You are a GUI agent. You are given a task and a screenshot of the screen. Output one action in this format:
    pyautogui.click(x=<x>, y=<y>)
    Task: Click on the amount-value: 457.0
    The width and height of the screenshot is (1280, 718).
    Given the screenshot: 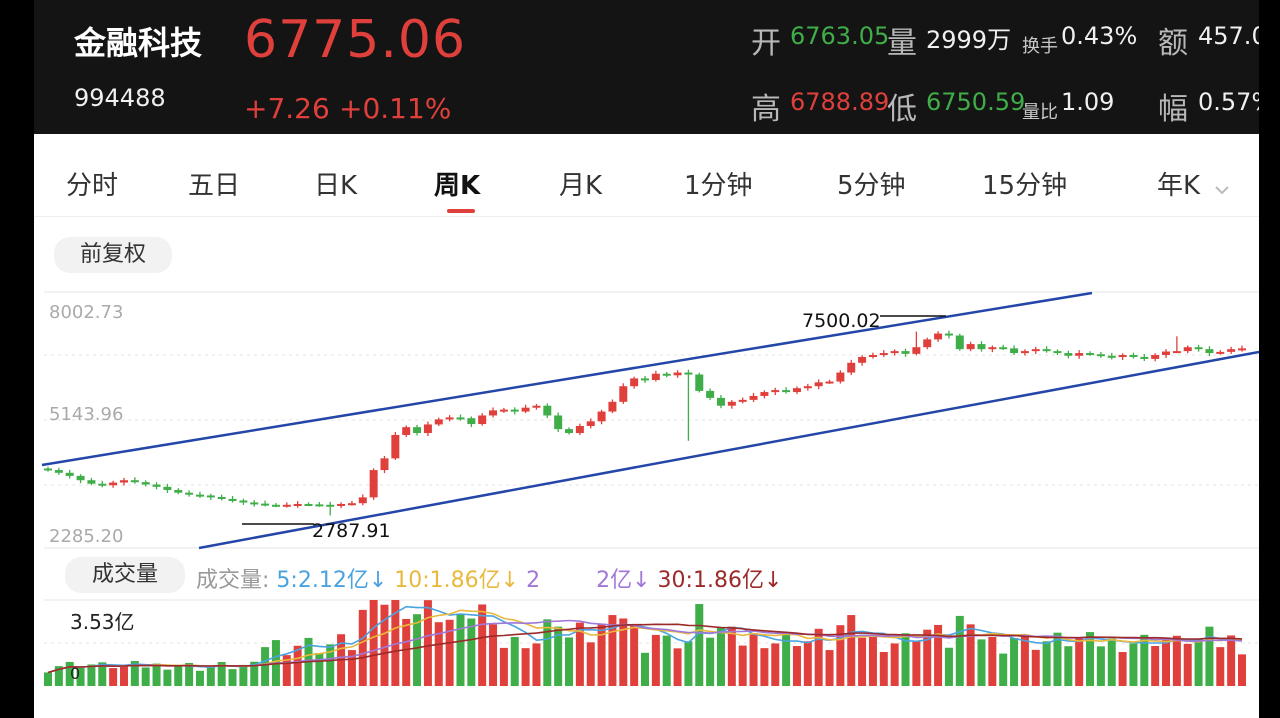 What is the action you would take?
    pyautogui.click(x=1228, y=36)
    